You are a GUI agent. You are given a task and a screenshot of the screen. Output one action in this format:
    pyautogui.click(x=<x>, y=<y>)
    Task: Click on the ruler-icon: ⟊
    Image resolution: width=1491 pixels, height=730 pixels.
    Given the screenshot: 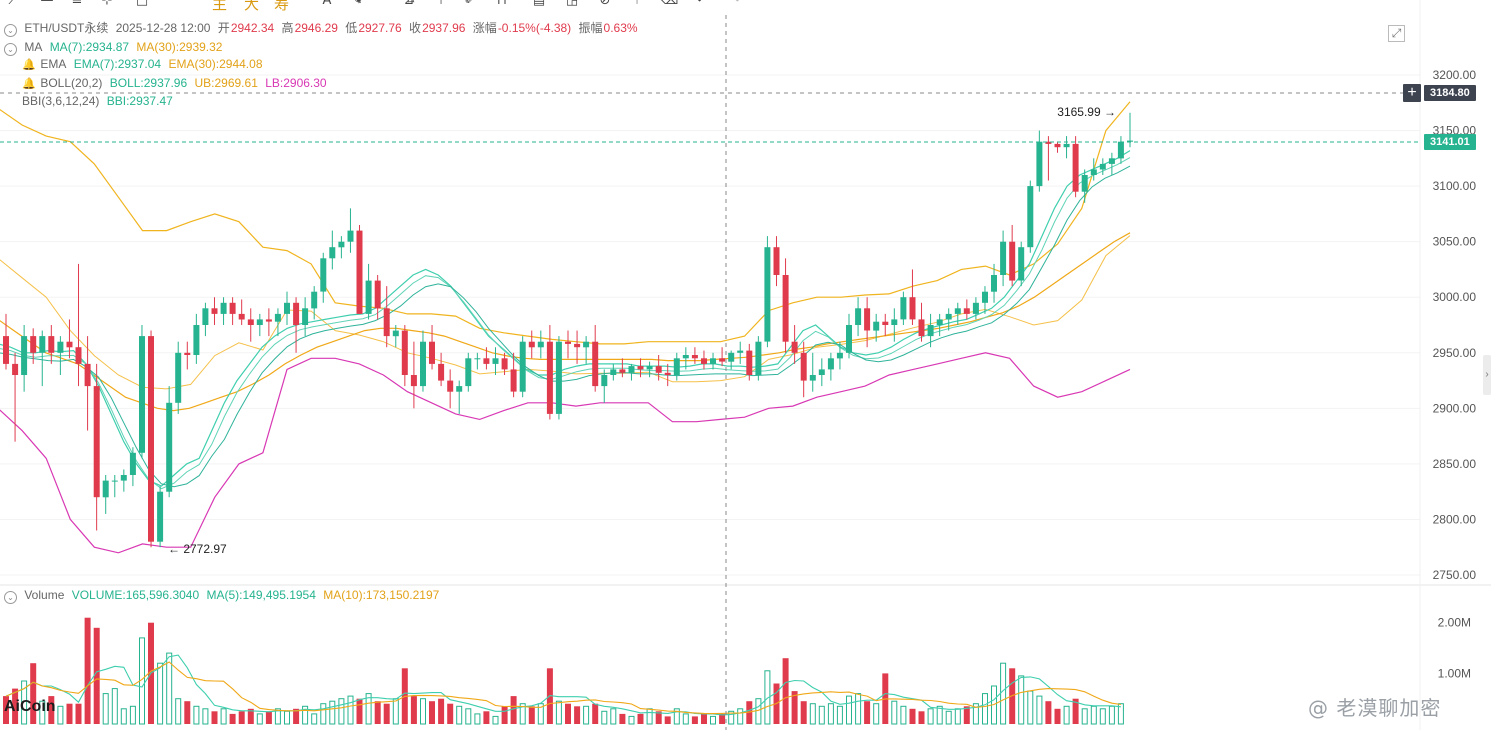 What is the action you would take?
    pyautogui.click(x=441, y=4)
    